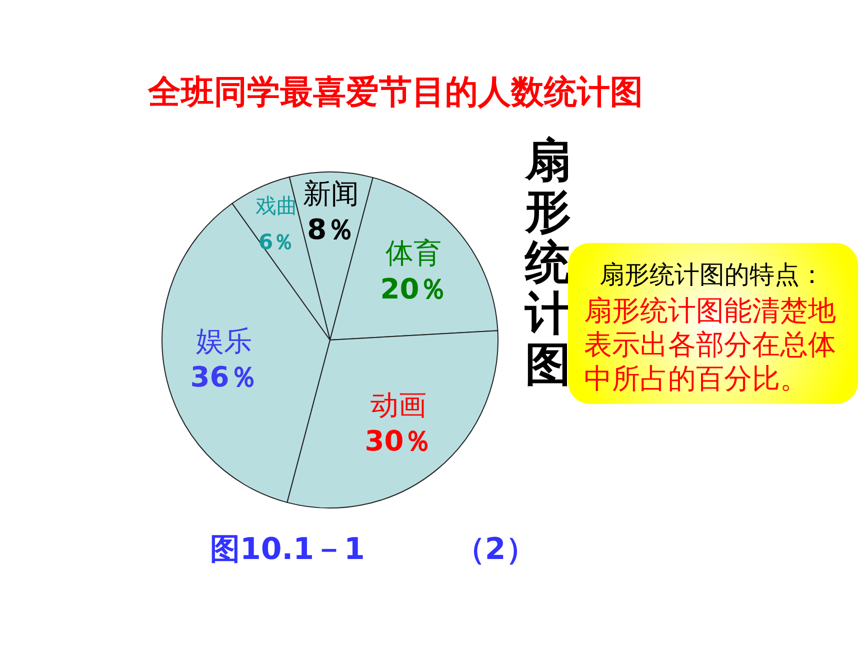  Describe the element at coordinates (331, 229) in the screenshot. I see `data-label: 8％` at that location.